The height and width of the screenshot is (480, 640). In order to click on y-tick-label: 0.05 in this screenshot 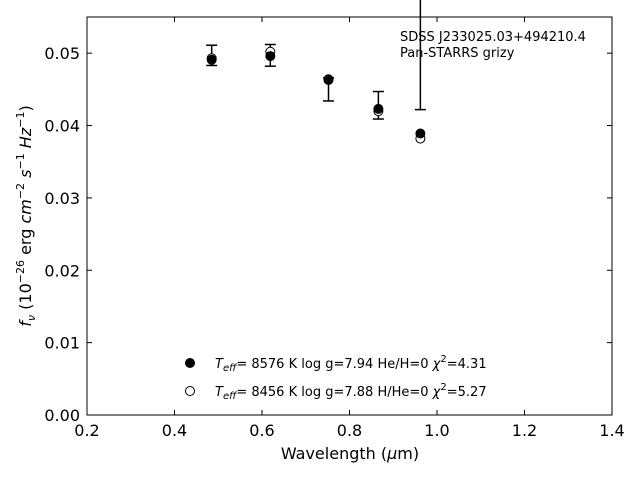, I will do `click(62, 53)`.